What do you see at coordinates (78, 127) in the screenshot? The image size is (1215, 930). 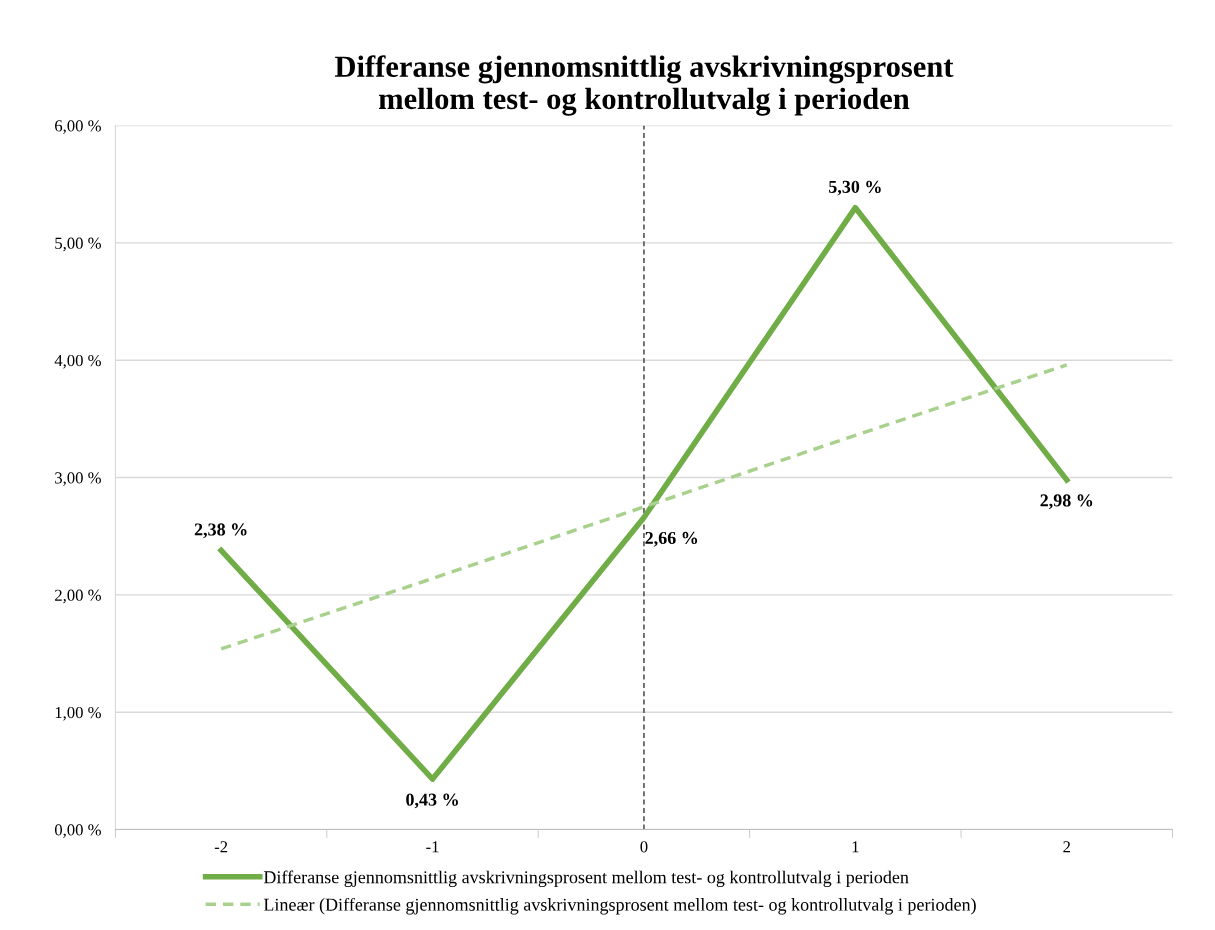 I see `y-tick-label: 6,00 %` at bounding box center [78, 127].